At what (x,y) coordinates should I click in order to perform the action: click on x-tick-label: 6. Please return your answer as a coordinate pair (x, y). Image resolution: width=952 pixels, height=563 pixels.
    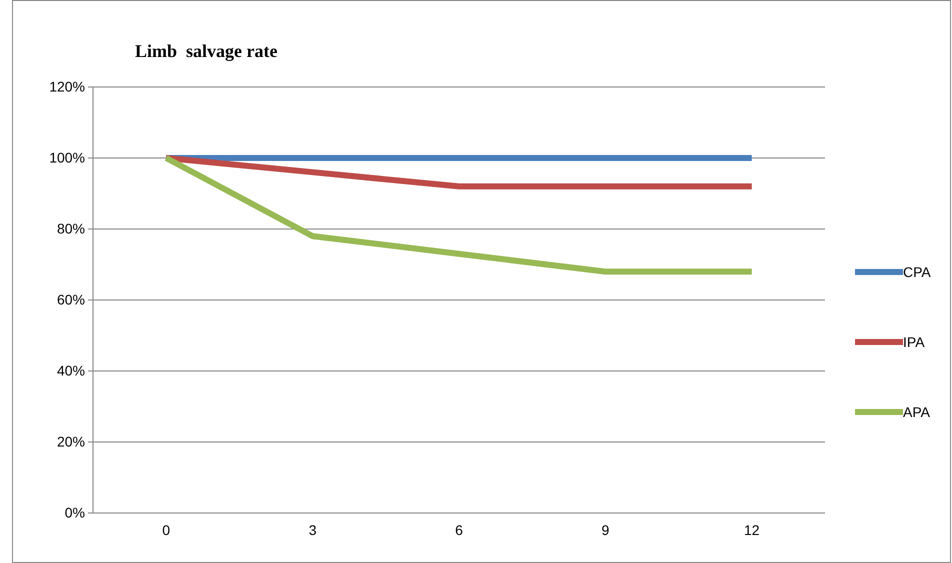
    Looking at the image, I should click on (459, 530).